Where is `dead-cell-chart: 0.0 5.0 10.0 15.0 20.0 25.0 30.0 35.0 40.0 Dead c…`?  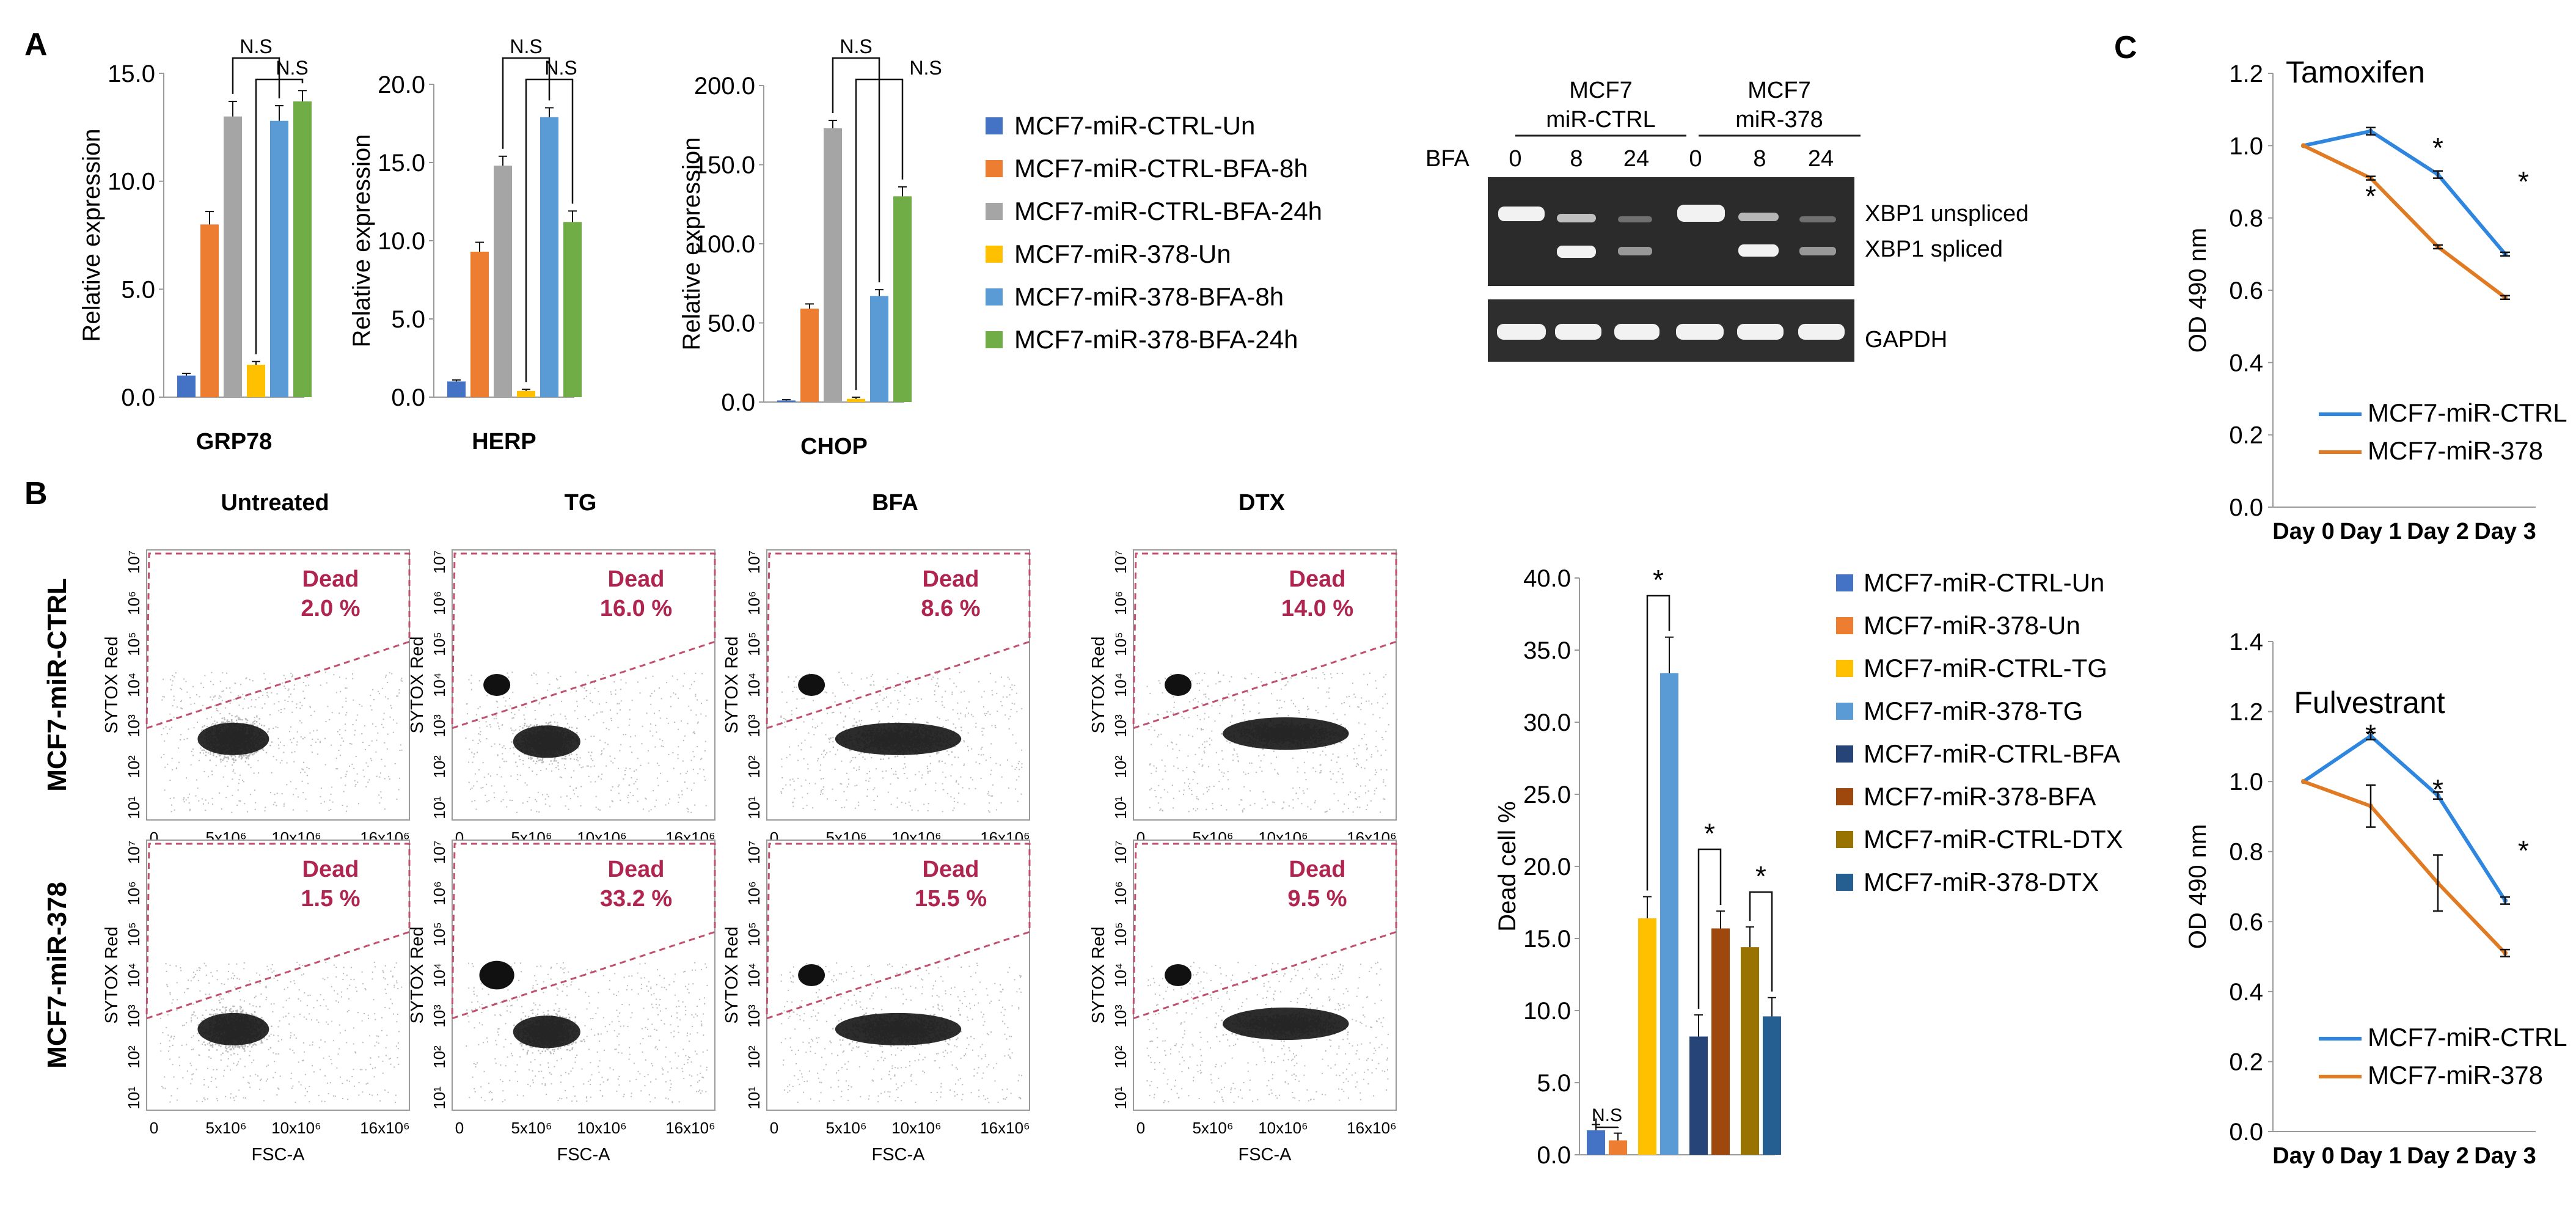 dead-cell-chart: 0.0 5.0 10.0 15.0 20.0 25.0 30.0 35.0 40.0 Dead c… is located at coordinates (1637, 866).